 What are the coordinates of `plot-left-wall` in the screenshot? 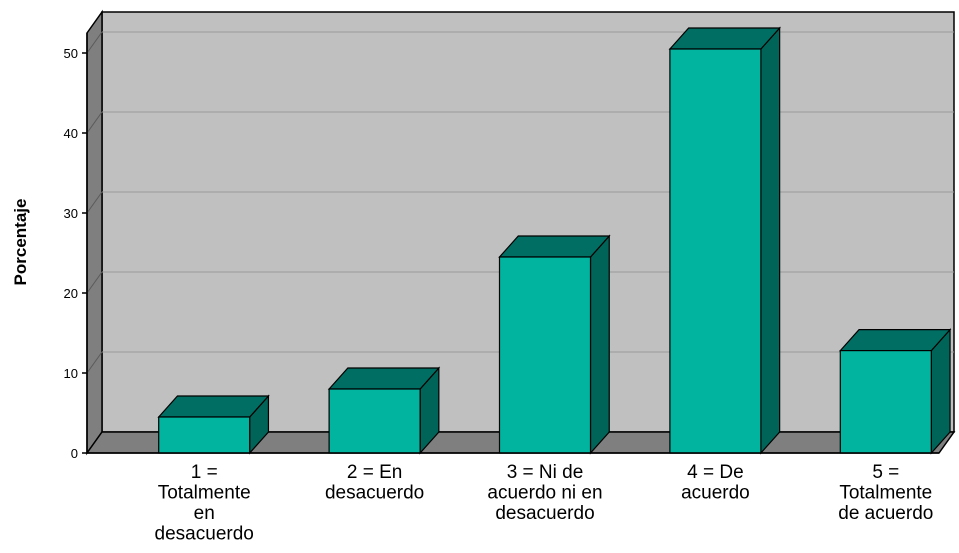 It's located at (94, 232).